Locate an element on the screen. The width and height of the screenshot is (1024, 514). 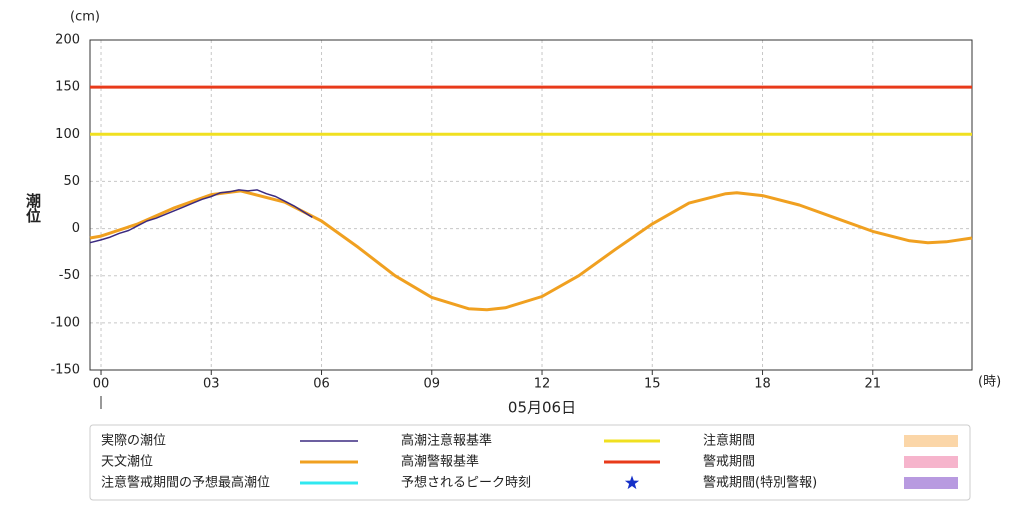
legend-label: 高潮注意報基準 is located at coordinates (446, 441).